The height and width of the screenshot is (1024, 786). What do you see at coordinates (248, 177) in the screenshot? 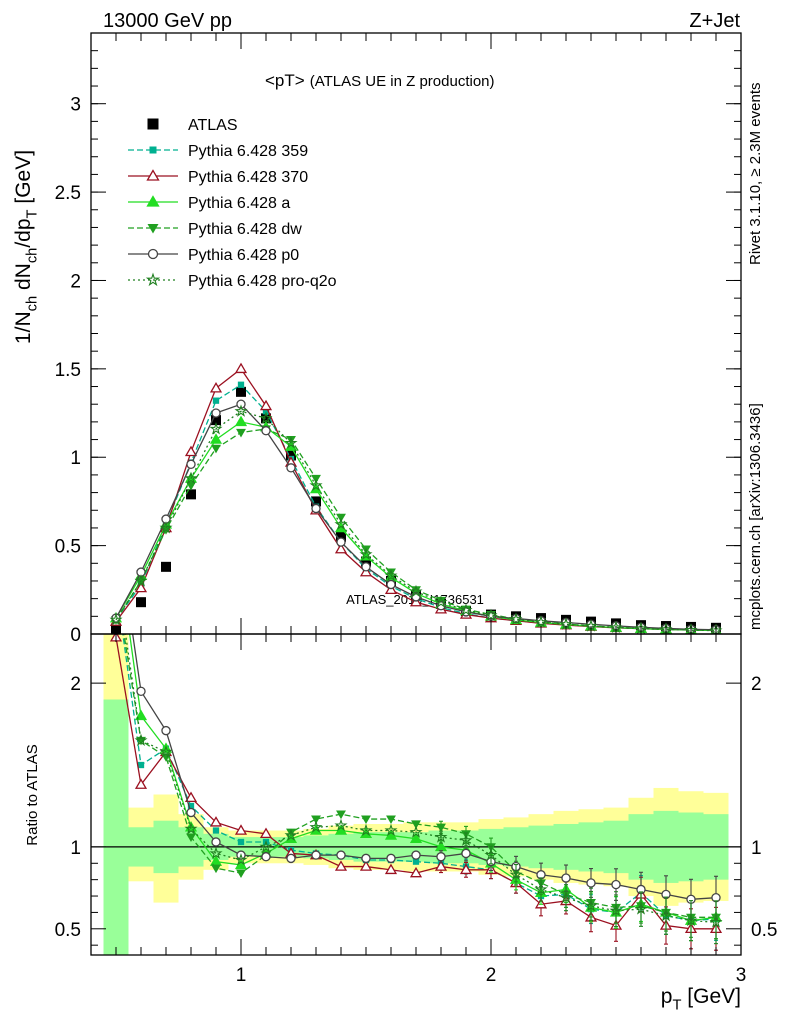
I see `legend-label-pythia-6-428-370: Pythia 6.428 370` at bounding box center [248, 177].